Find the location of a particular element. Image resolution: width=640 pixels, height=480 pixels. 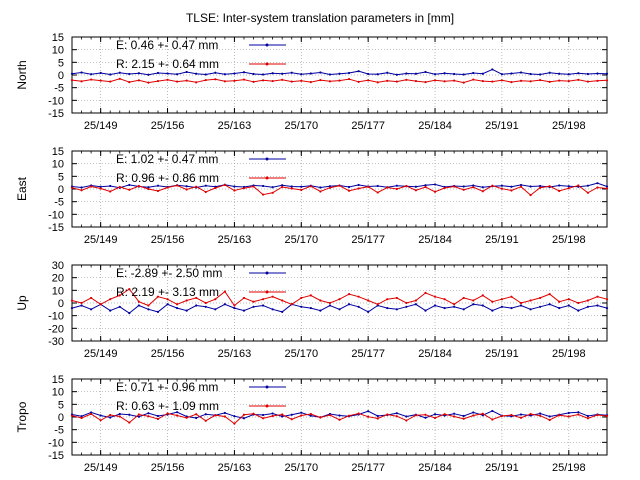

plot-frame is located at coordinates (339, 303).